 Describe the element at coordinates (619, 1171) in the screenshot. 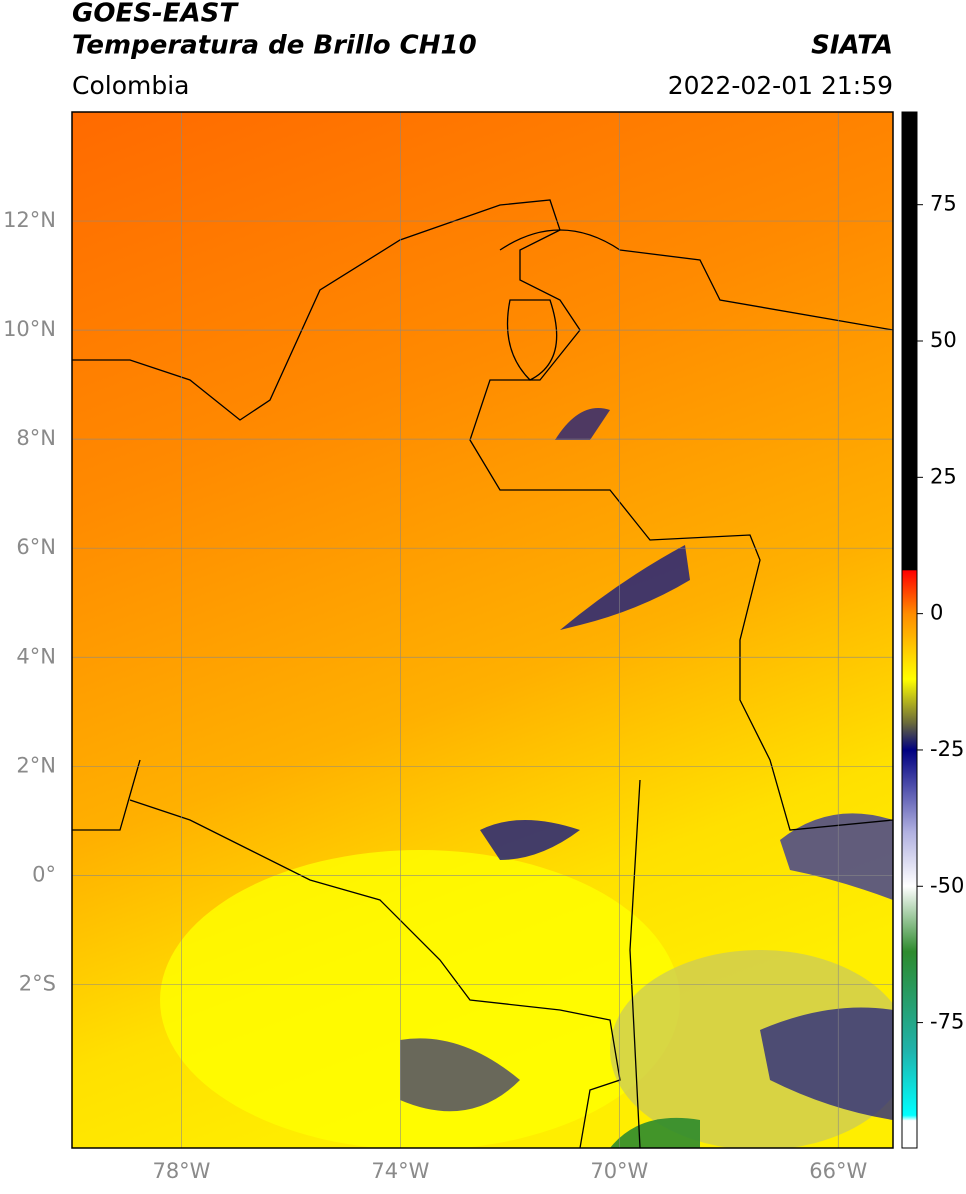

I see `lon-tick-label: 70°W` at that location.